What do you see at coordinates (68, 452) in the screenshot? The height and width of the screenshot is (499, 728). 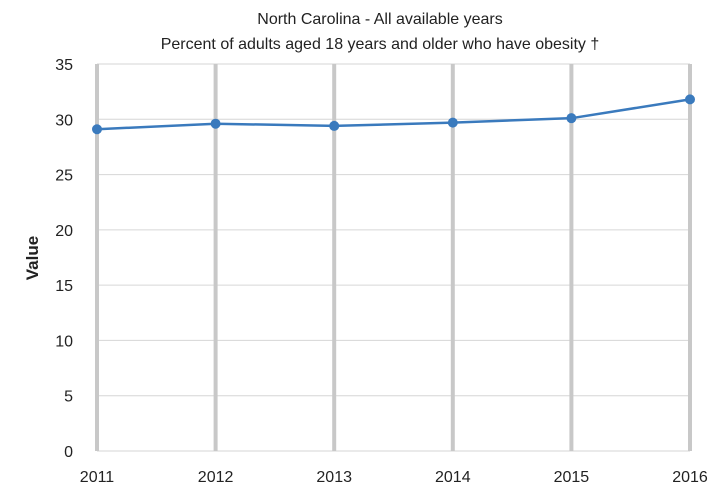 I see `y-tick-label: 0` at bounding box center [68, 452].